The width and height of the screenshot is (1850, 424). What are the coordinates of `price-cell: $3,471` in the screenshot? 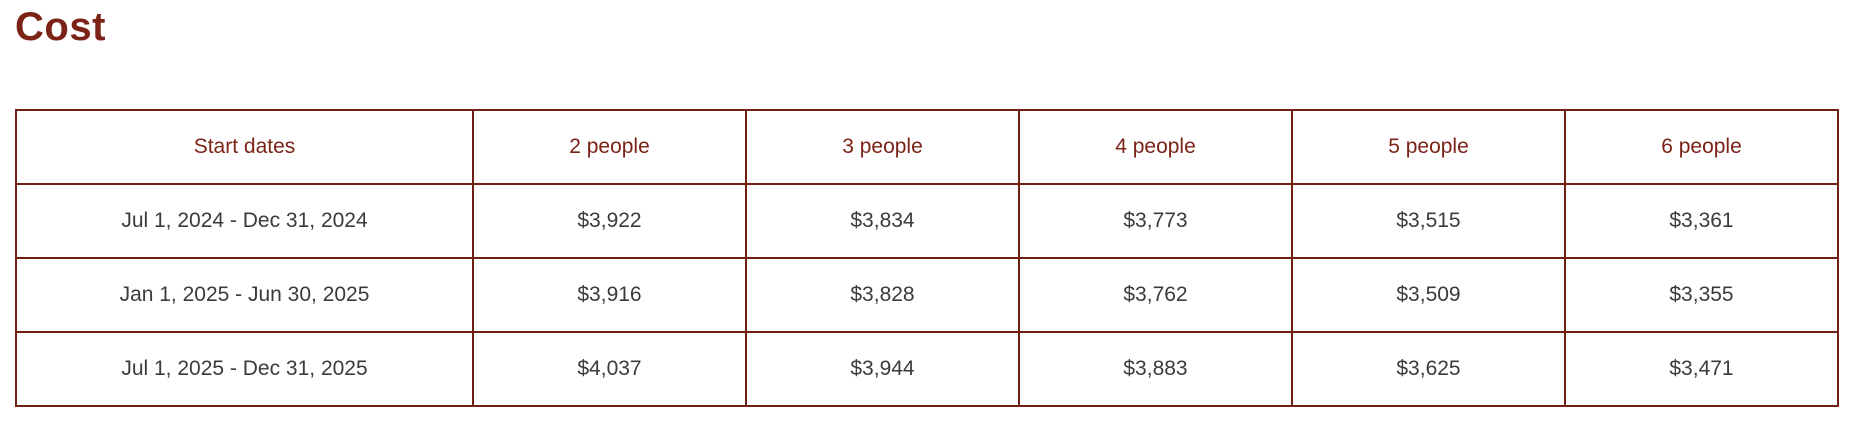 It's located at (1701, 369).